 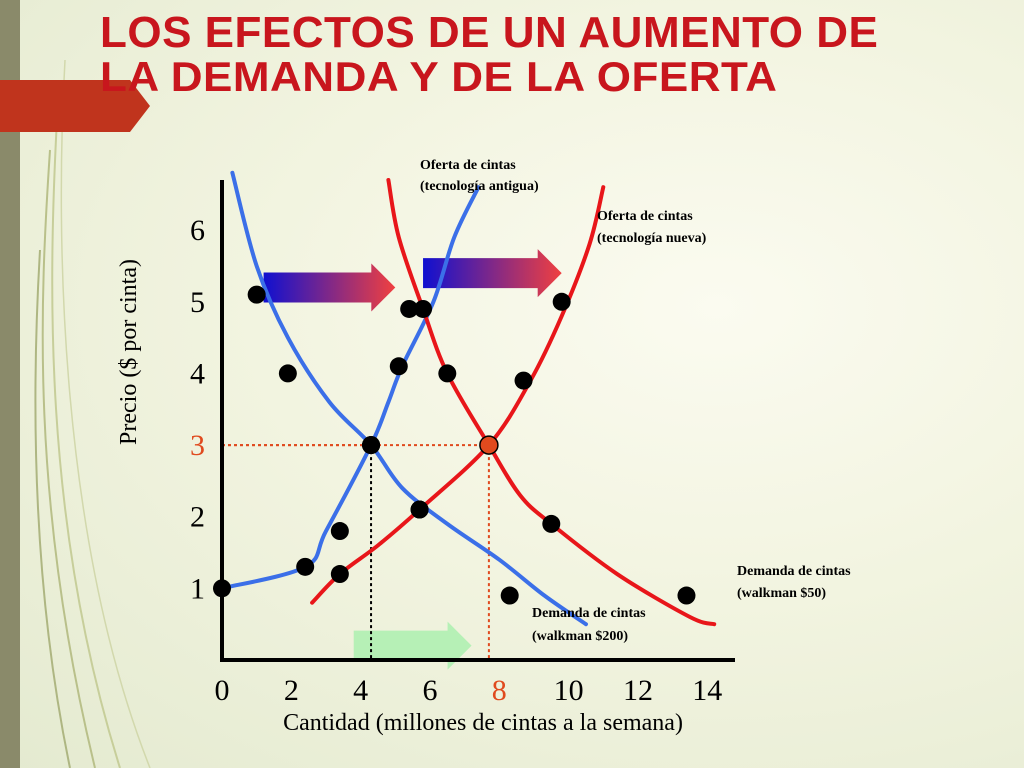 What do you see at coordinates (350, 388) in the screenshot?
I see `old-supply-curve` at bounding box center [350, 388].